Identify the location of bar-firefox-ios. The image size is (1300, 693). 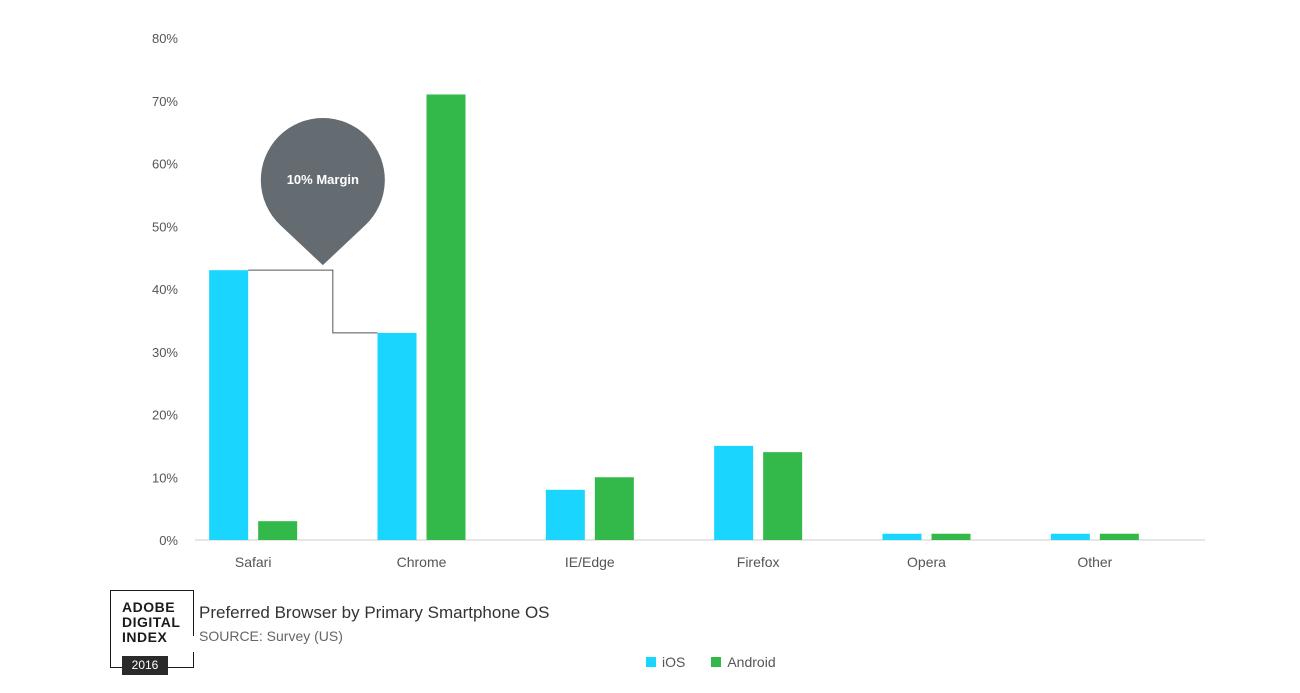
(734, 492).